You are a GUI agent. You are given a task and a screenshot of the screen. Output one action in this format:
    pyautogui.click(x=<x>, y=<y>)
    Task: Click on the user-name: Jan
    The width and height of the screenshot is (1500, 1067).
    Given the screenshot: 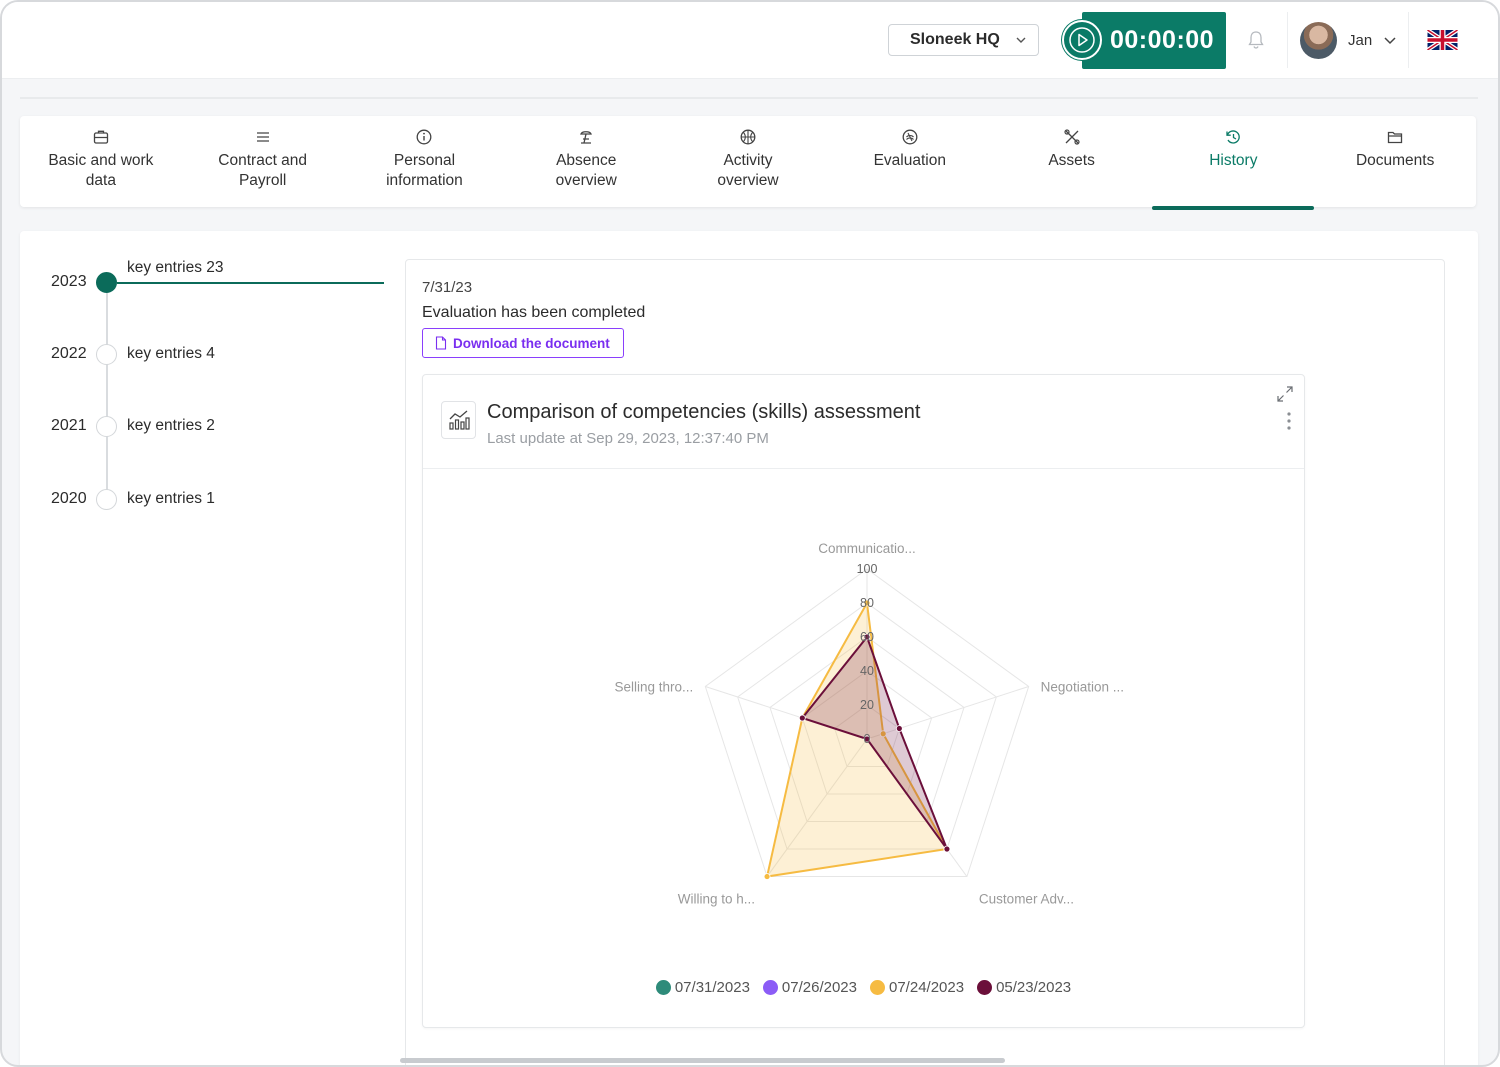 What is the action you would take?
    pyautogui.click(x=1360, y=40)
    